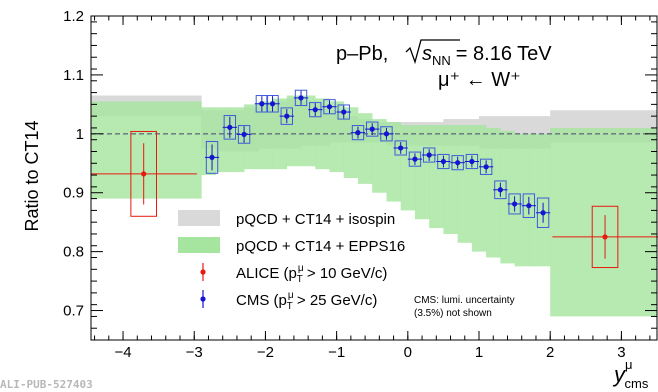 This screenshot has height=392, width=658. I want to click on x-tick-label: 3, so click(621, 352).